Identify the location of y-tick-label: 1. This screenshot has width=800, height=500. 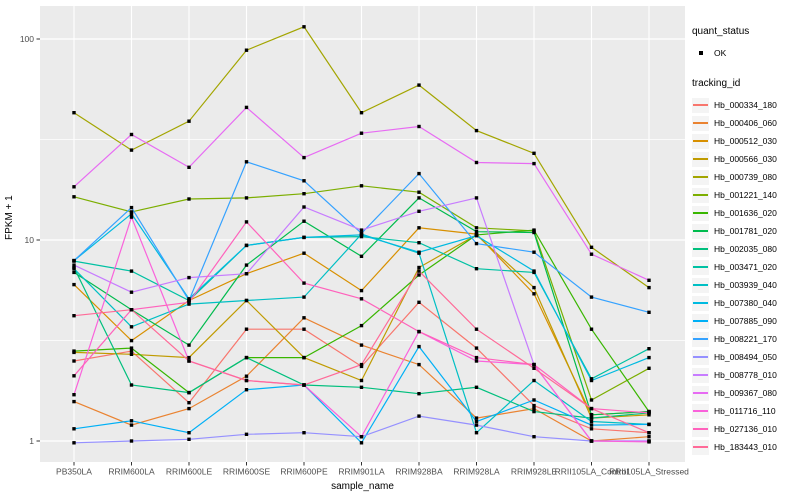
(31, 441).